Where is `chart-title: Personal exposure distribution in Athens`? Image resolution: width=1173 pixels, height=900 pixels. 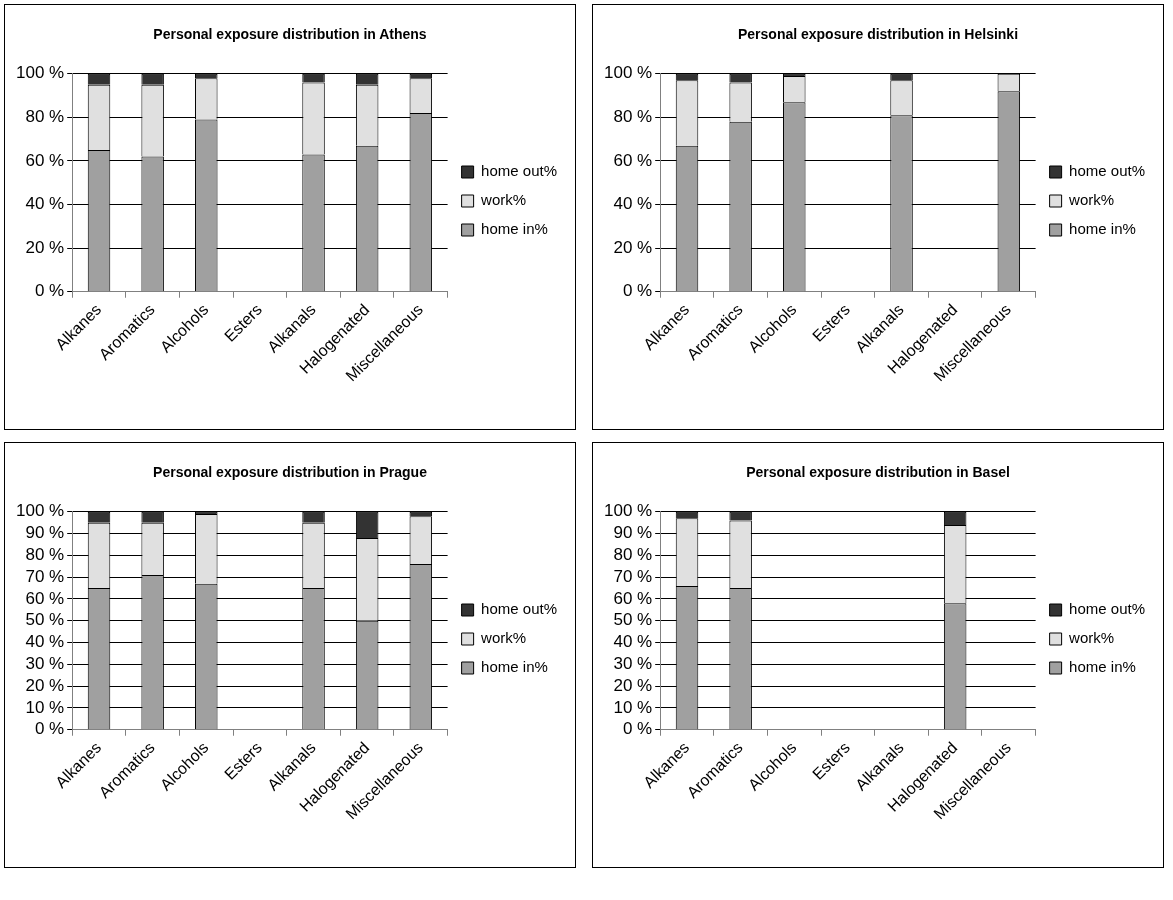
chart-title: Personal exposure distribution in Athens is located at coordinates (290, 34).